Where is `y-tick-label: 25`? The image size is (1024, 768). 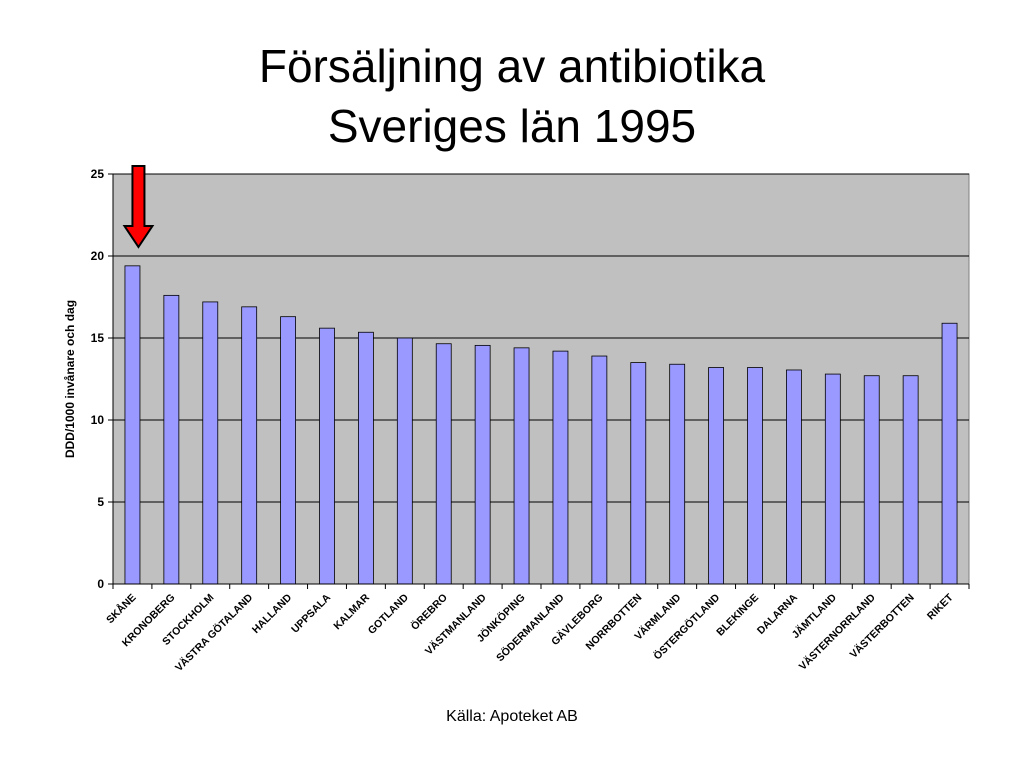 y-tick-label: 25 is located at coordinates (98, 174).